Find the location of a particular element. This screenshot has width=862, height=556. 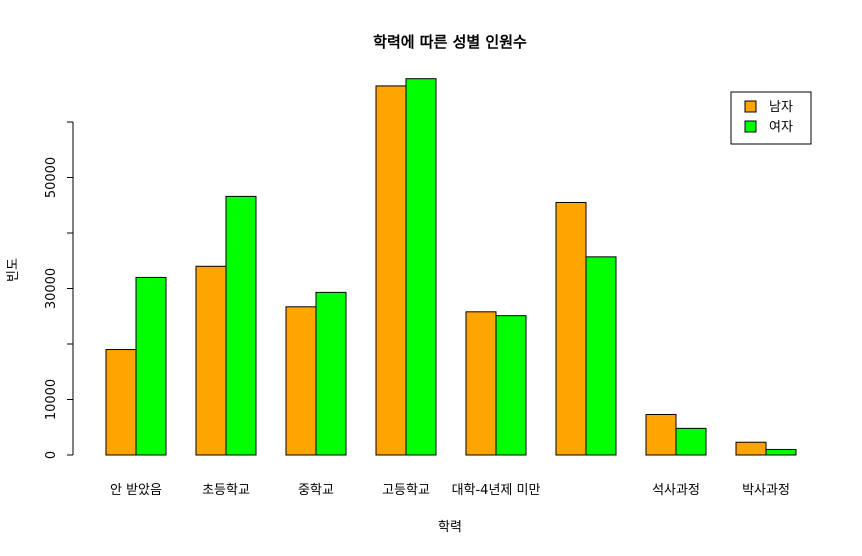

x-tick-label: 박사과정 is located at coordinates (766, 490).